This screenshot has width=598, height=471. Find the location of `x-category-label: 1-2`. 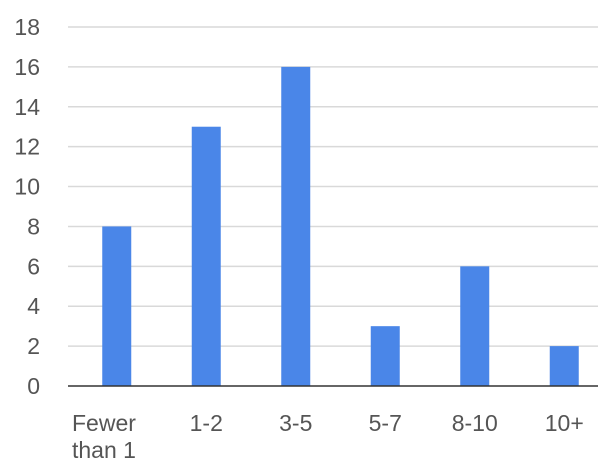

x-category-label: 1-2 is located at coordinates (206, 423).